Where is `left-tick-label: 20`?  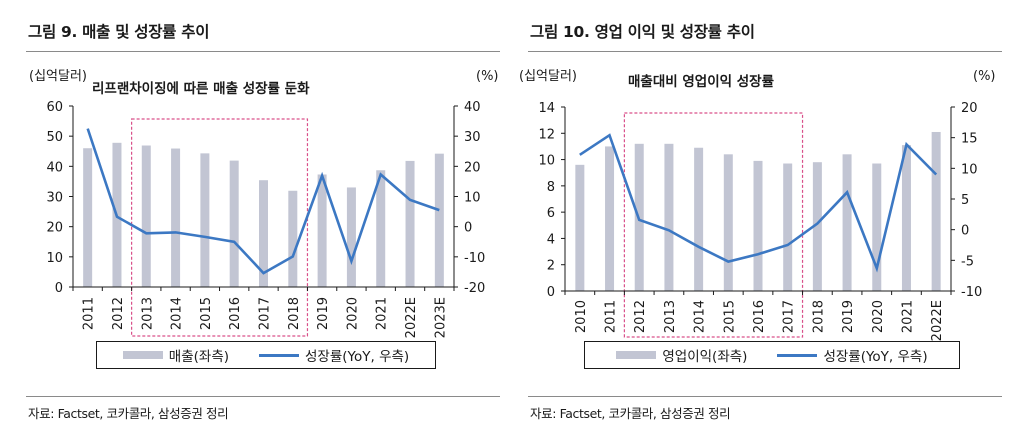 left-tick-label: 20 is located at coordinates (54, 228).